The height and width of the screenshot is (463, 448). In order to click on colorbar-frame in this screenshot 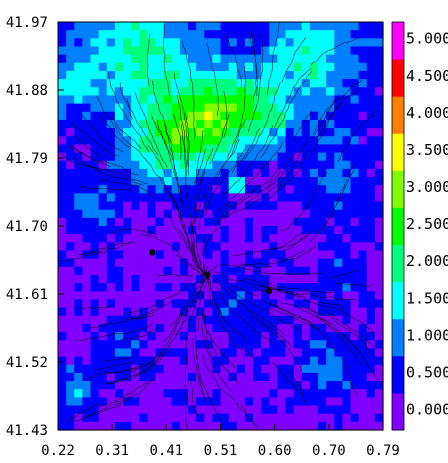, I will do `click(398, 226)`.